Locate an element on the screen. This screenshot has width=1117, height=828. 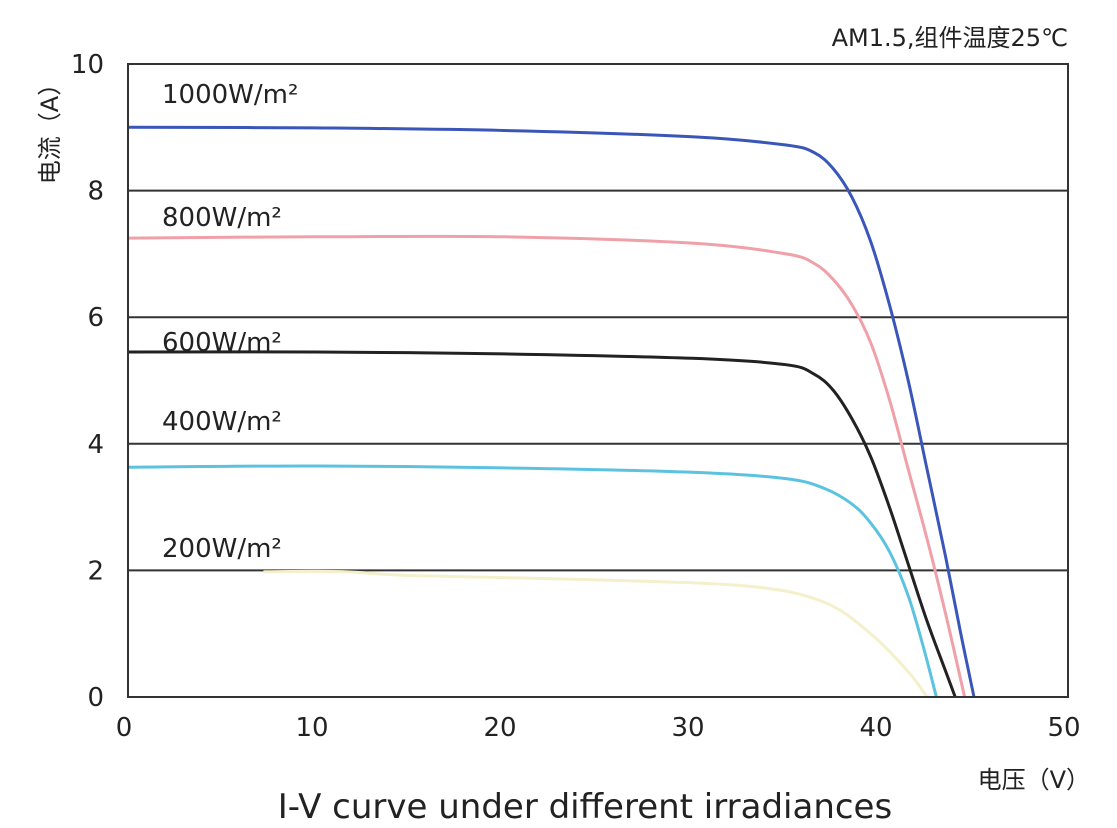
y-tick-label: 4 is located at coordinates (95, 445).